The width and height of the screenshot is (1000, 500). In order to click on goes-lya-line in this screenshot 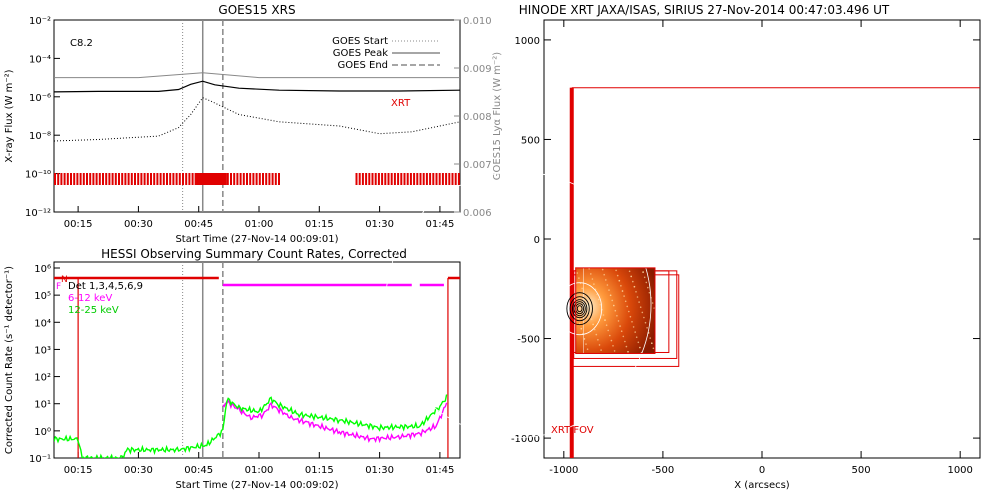, I will do `click(257, 75)`.